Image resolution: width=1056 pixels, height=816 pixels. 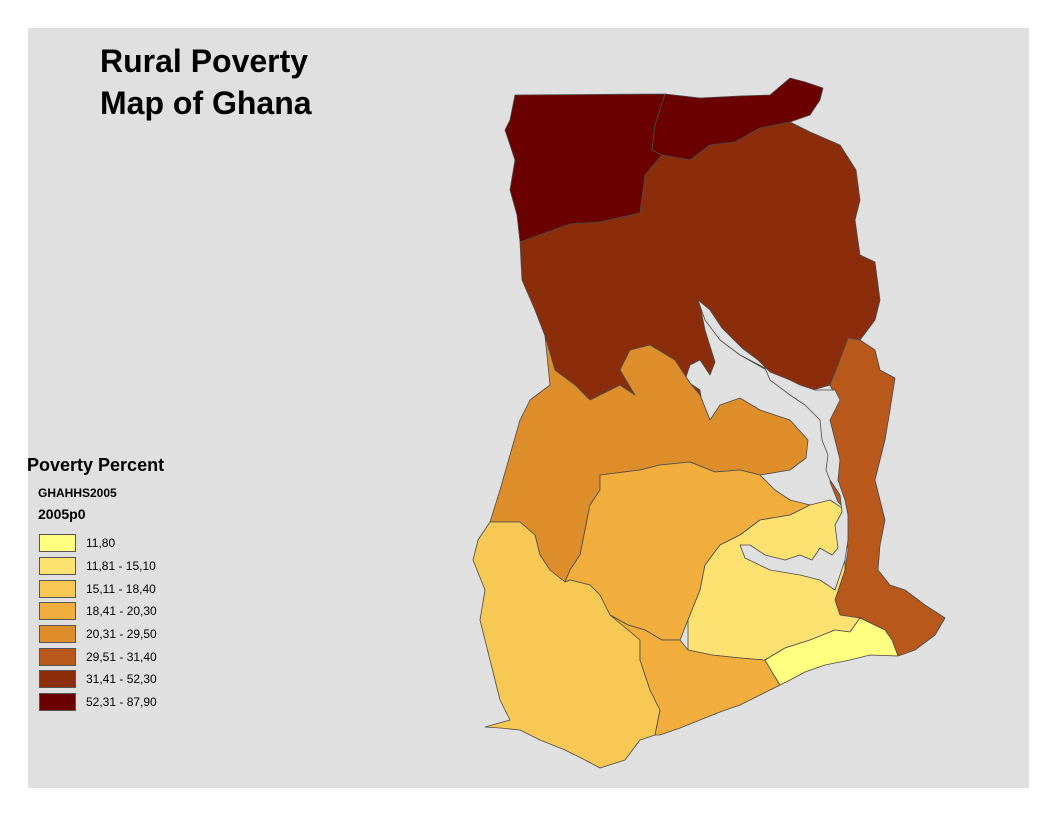 I want to click on legend-field-name: 2005p0, so click(x=62, y=514).